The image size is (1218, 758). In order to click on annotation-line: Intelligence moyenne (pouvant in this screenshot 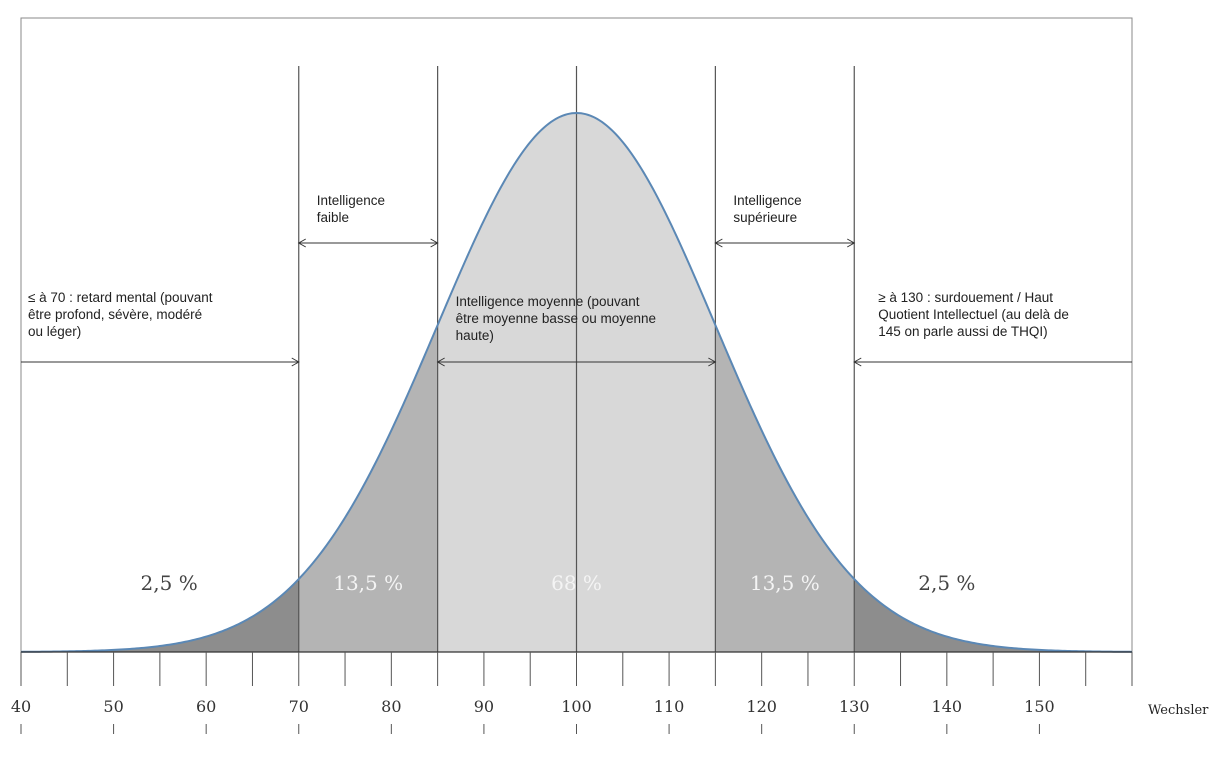, I will do `click(548, 301)`.